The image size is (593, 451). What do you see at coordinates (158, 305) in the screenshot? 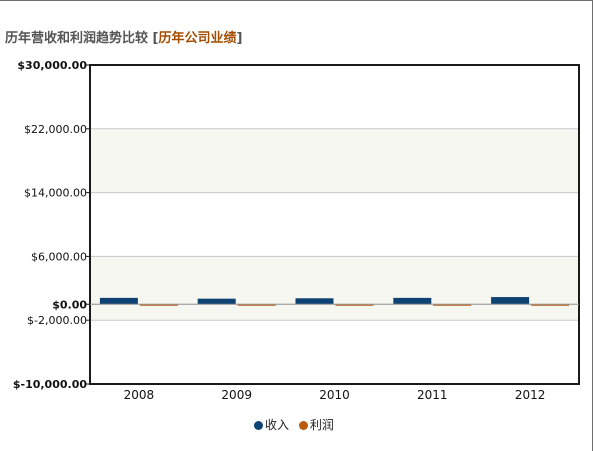
I see `bar-profit-2008` at bounding box center [158, 305].